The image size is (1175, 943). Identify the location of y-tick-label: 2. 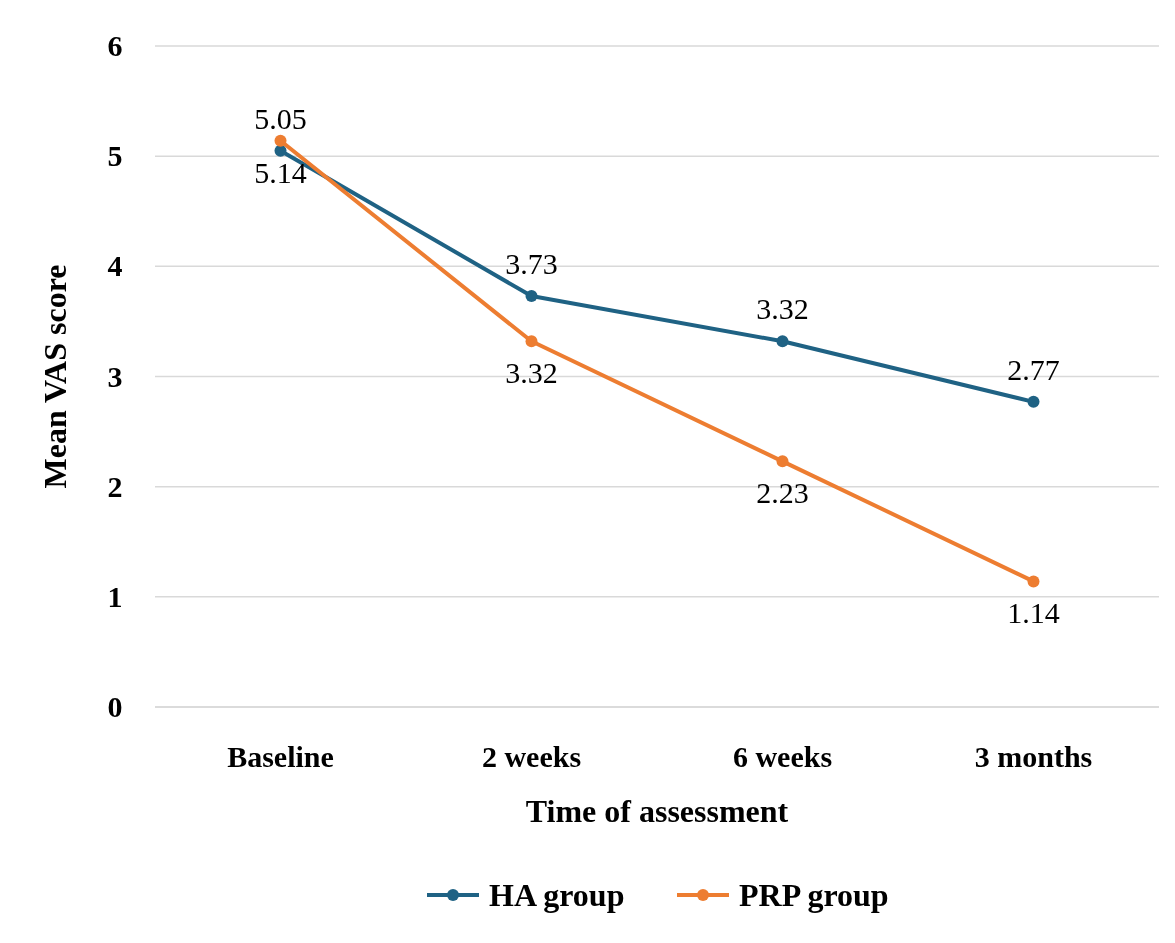
(115, 486).